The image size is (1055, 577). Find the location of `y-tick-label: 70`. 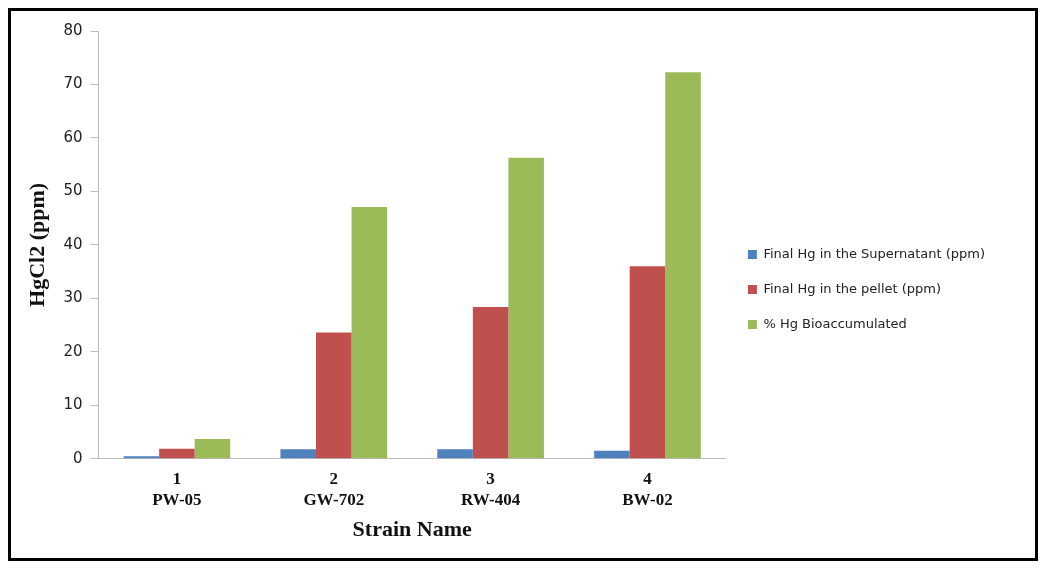

y-tick-label: 70 is located at coordinates (73, 83).